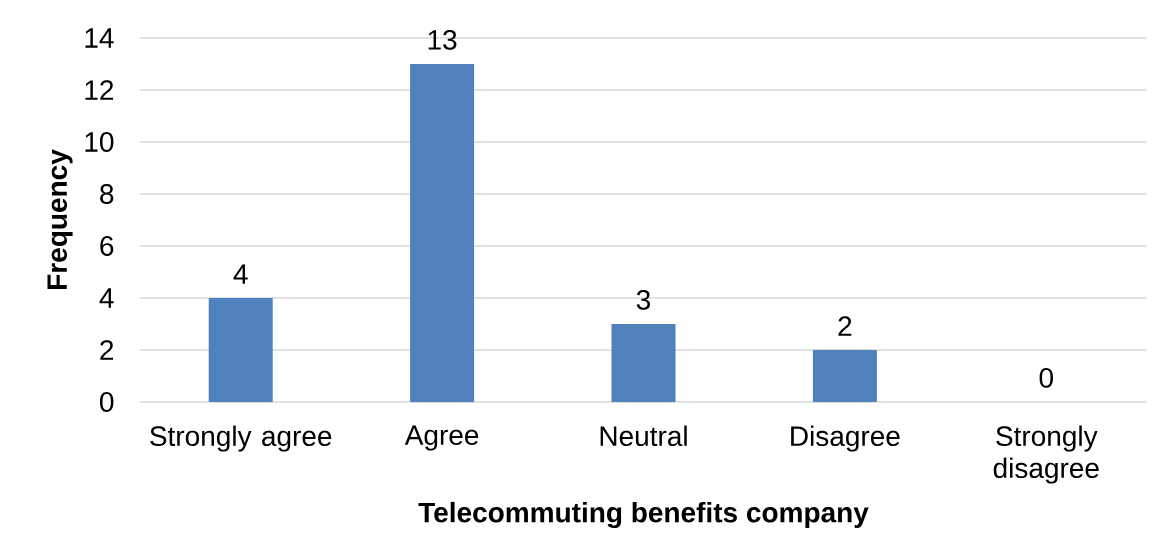 The width and height of the screenshot is (1168, 553). I want to click on y-tick-label: 4, so click(106, 298).